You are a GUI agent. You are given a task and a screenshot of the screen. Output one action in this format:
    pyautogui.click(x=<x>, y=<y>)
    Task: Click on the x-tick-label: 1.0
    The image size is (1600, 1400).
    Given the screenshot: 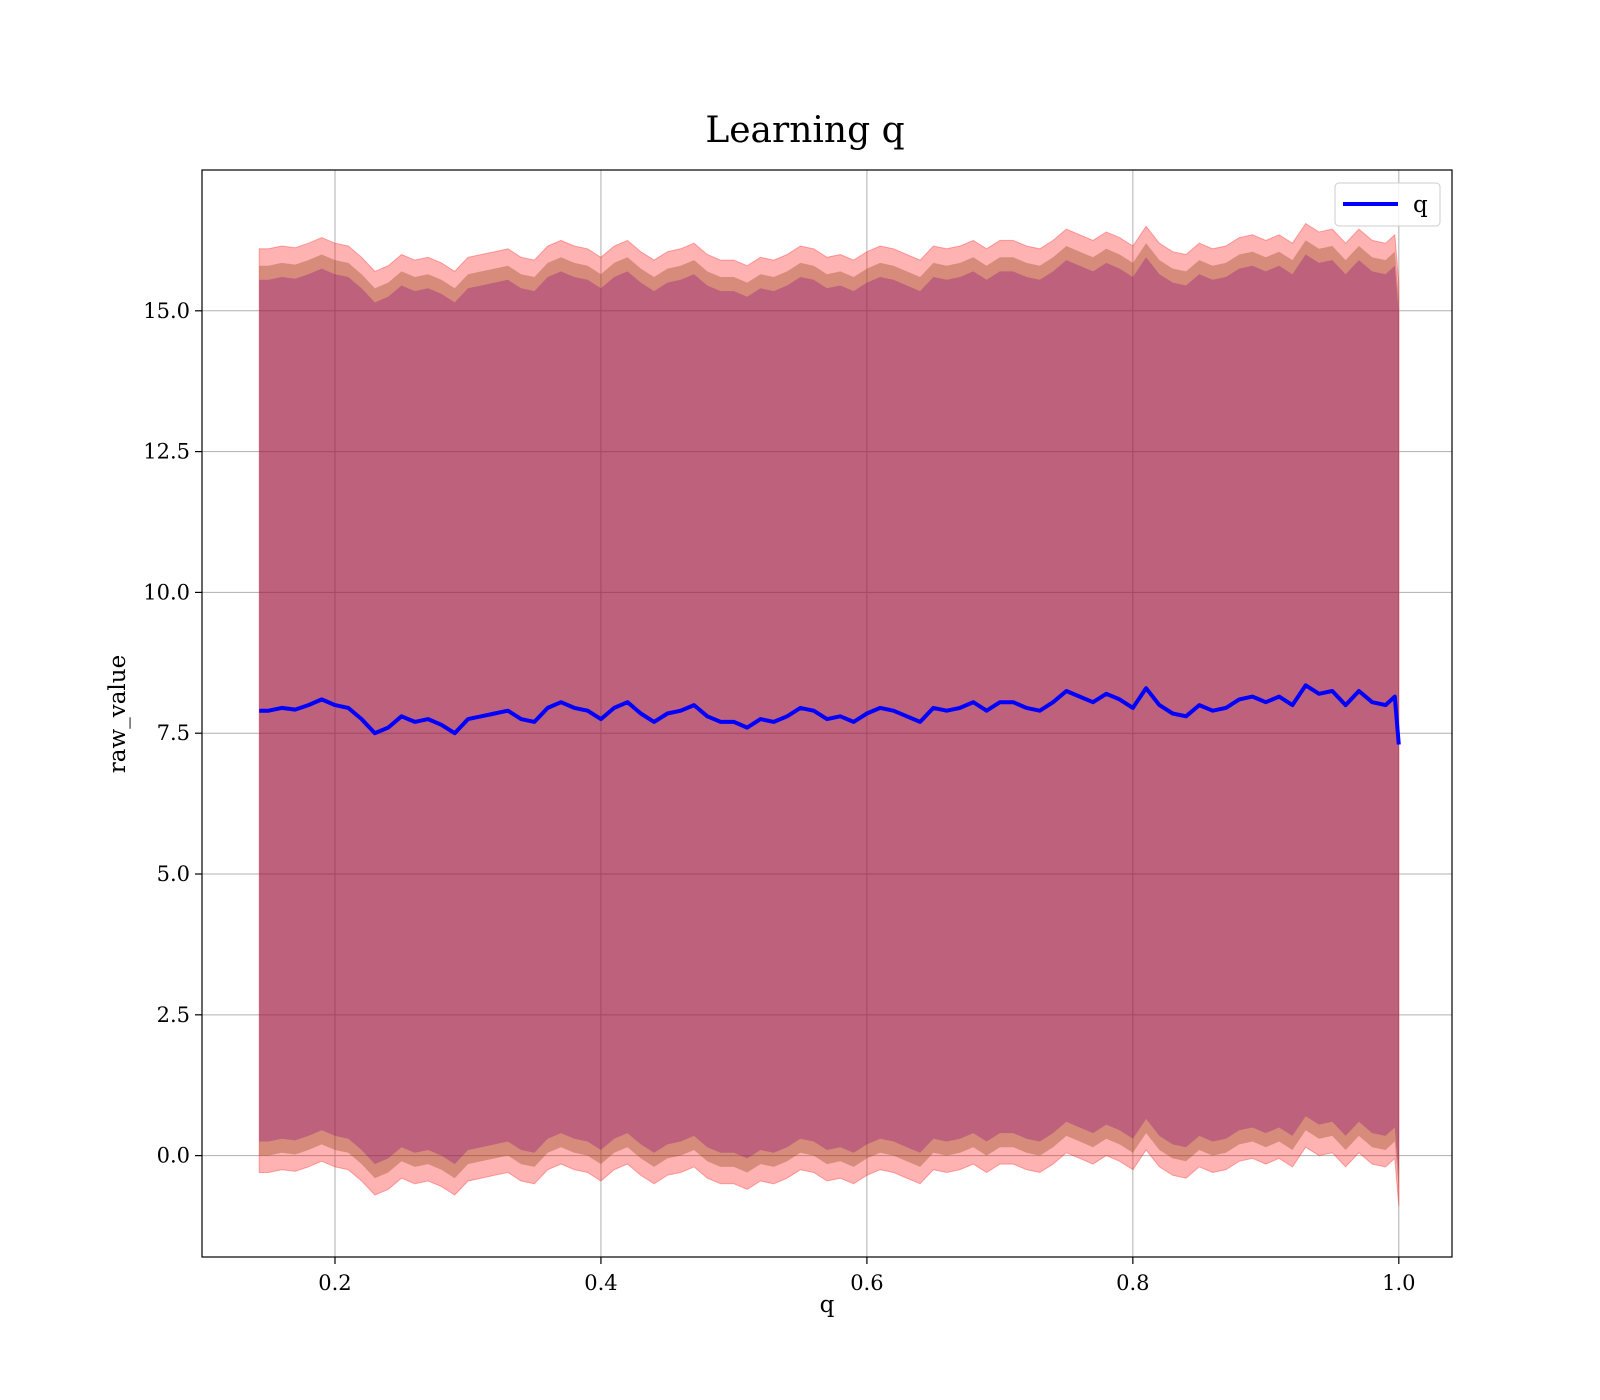 What is the action you would take?
    pyautogui.click(x=1398, y=1283)
    